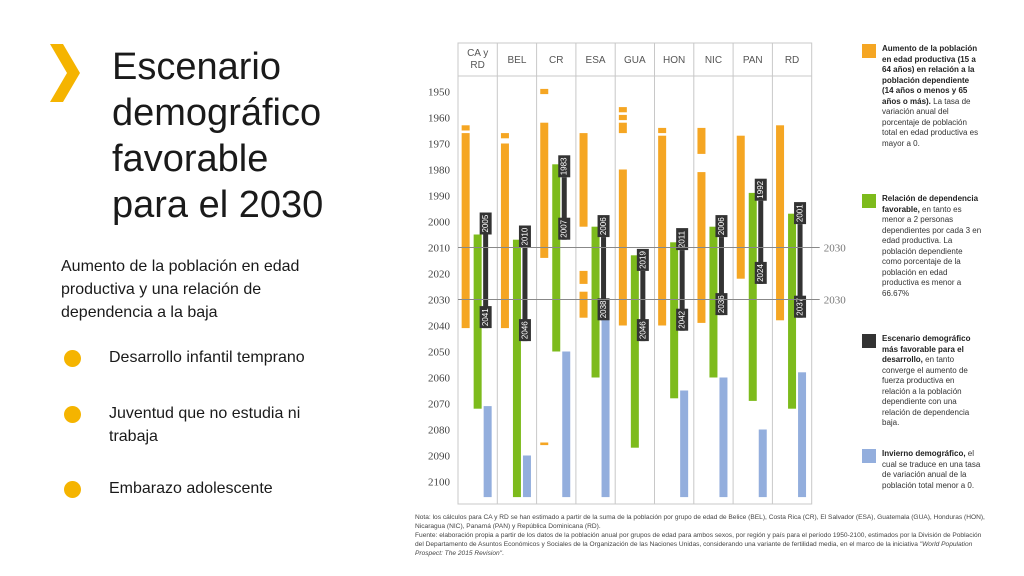 This screenshot has height=576, width=1024. What do you see at coordinates (65, 73) in the screenshot?
I see `chevron-icon` at bounding box center [65, 73].